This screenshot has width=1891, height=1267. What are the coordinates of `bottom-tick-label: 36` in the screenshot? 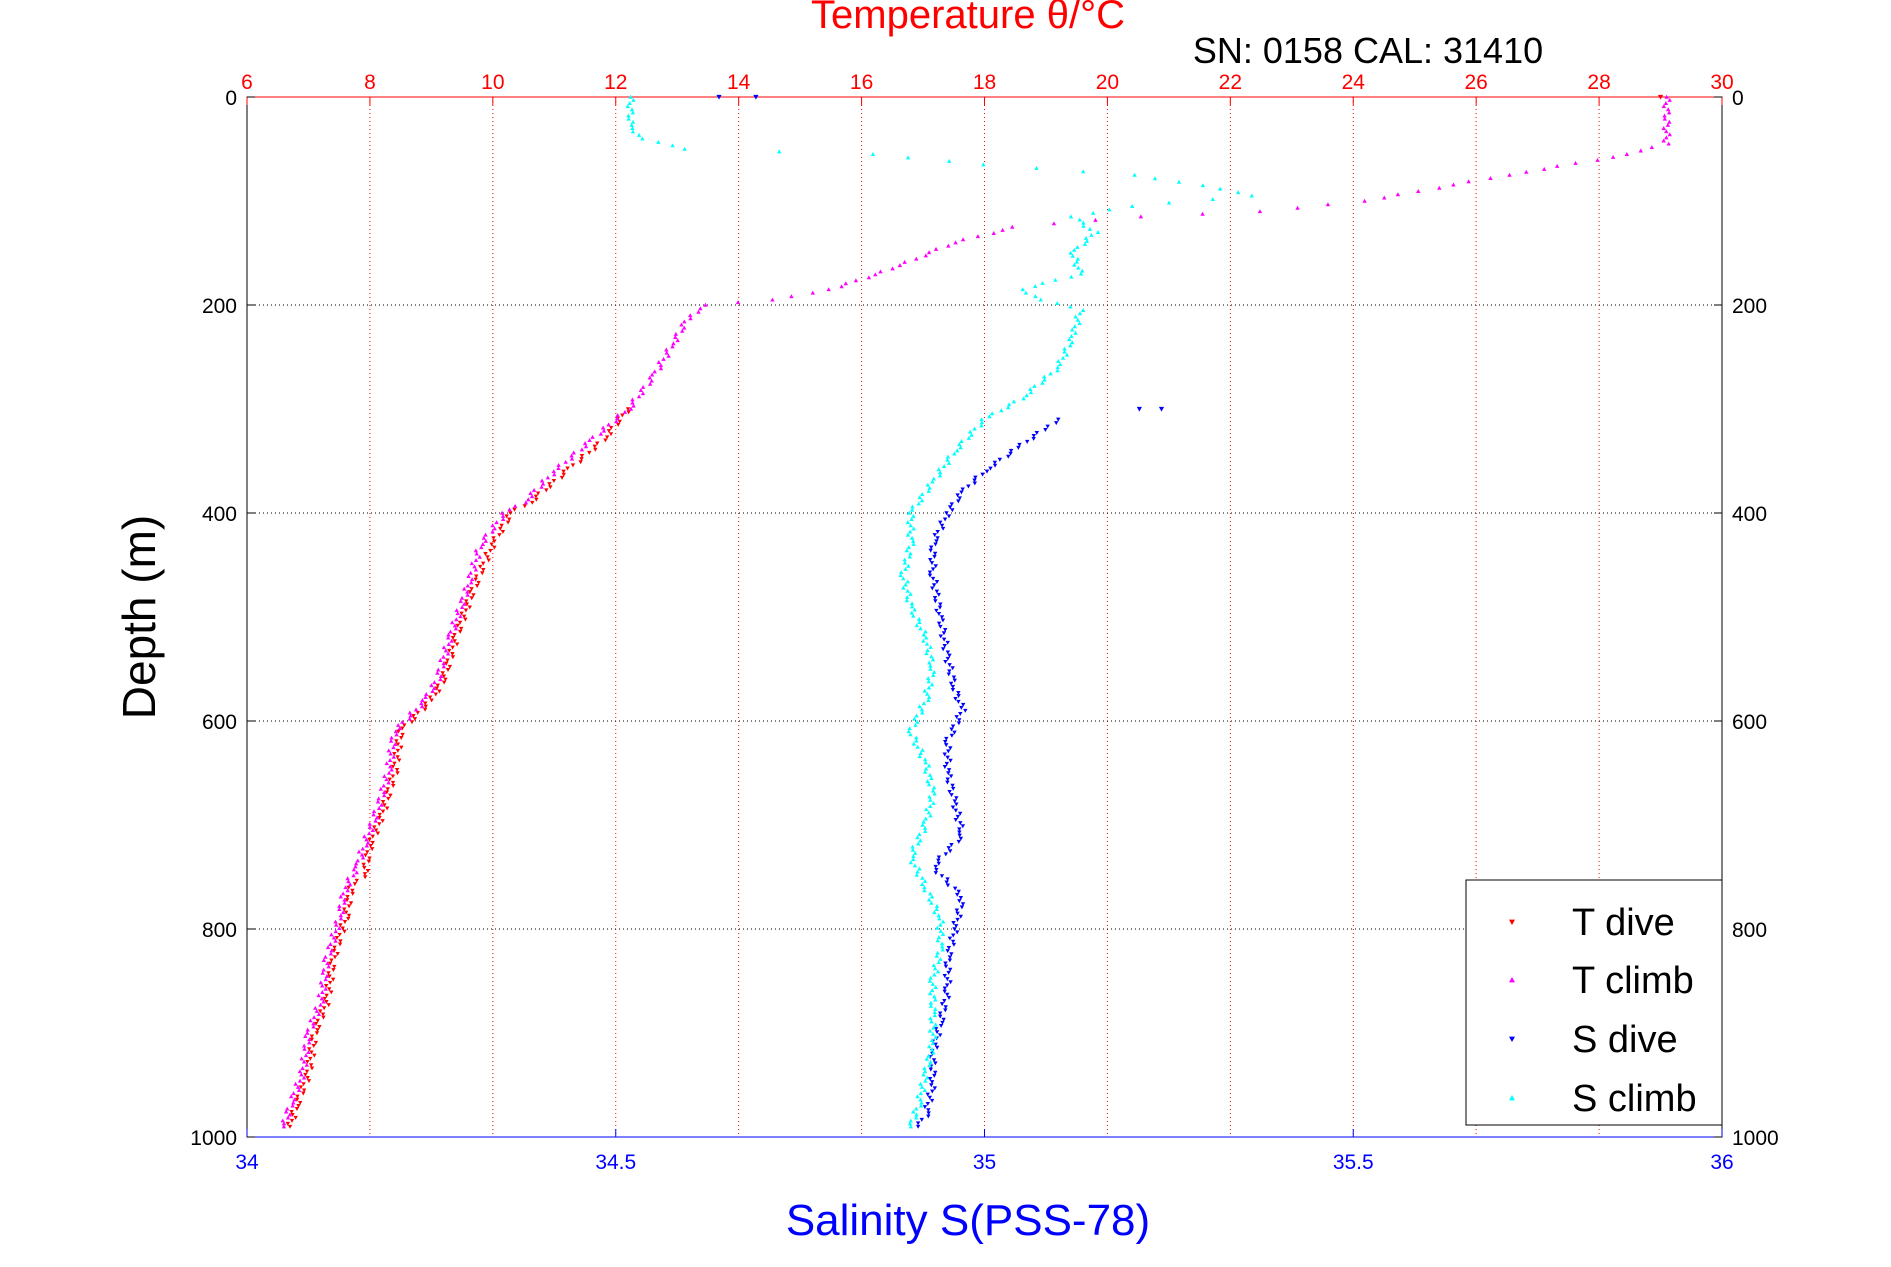 It's located at (1721, 1162).